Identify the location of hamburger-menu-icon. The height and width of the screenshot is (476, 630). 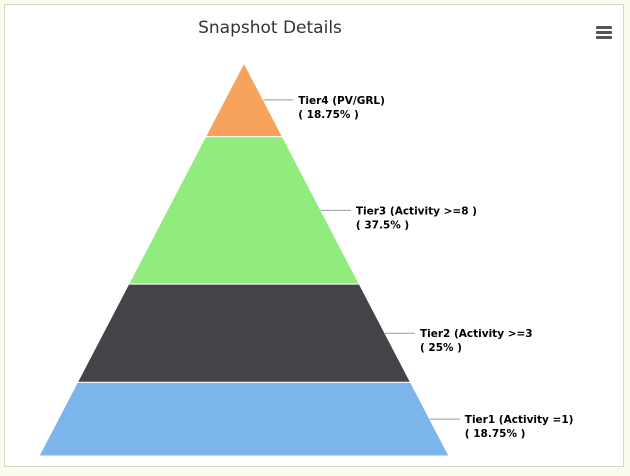
(604, 33).